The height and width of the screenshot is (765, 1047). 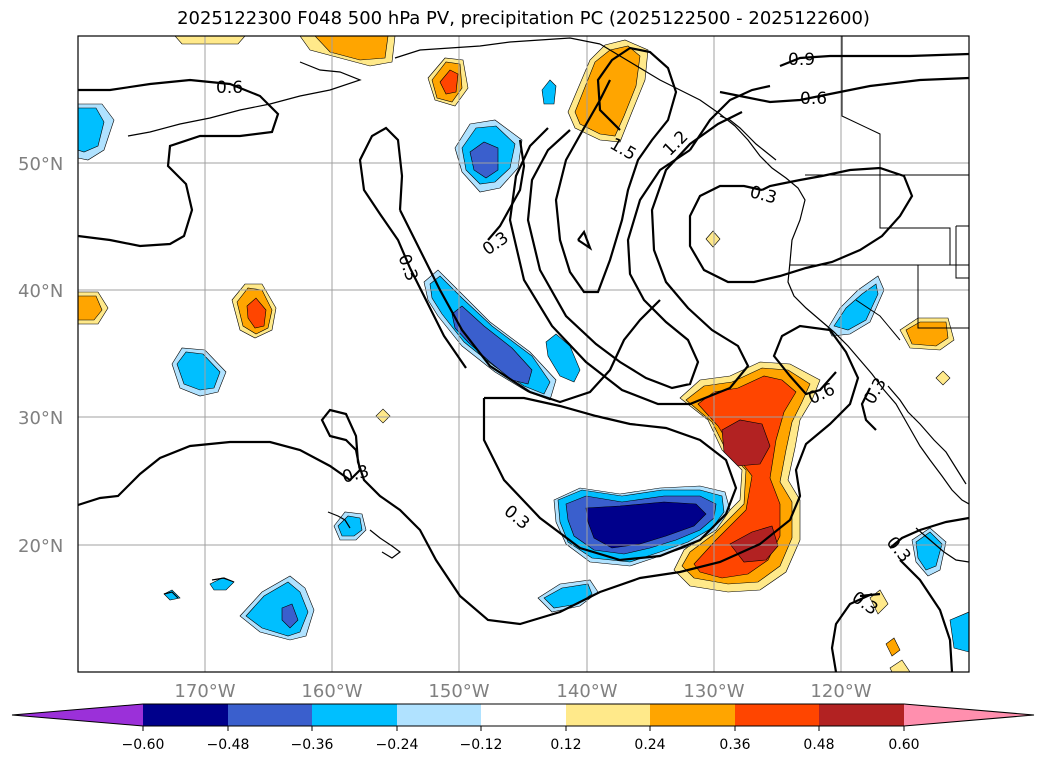 What do you see at coordinates (40, 546) in the screenshot?
I see `lat-label: 20°N` at bounding box center [40, 546].